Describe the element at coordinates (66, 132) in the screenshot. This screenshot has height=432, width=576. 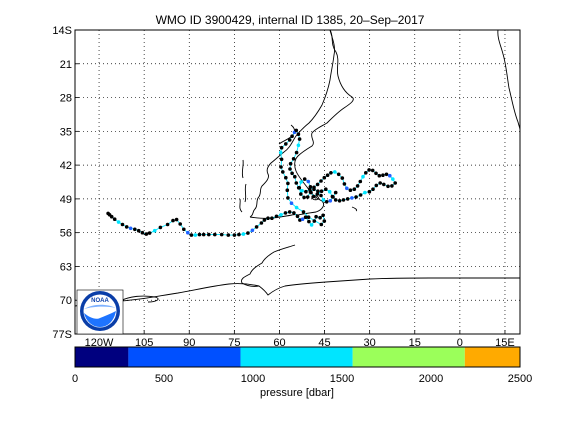
I see `lat-tick-label: 35` at that location.